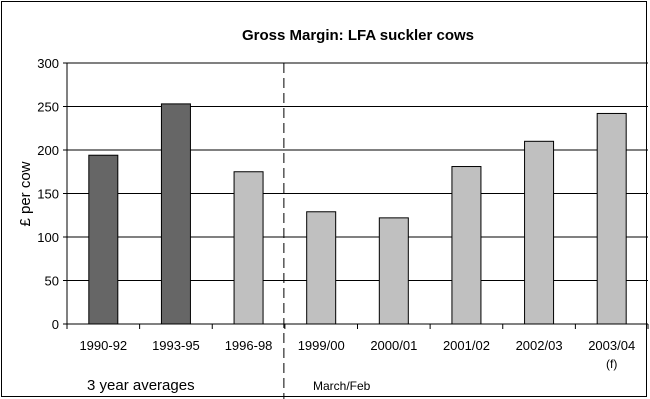  I want to click on x-tick-label: 2001/02, so click(466, 345).